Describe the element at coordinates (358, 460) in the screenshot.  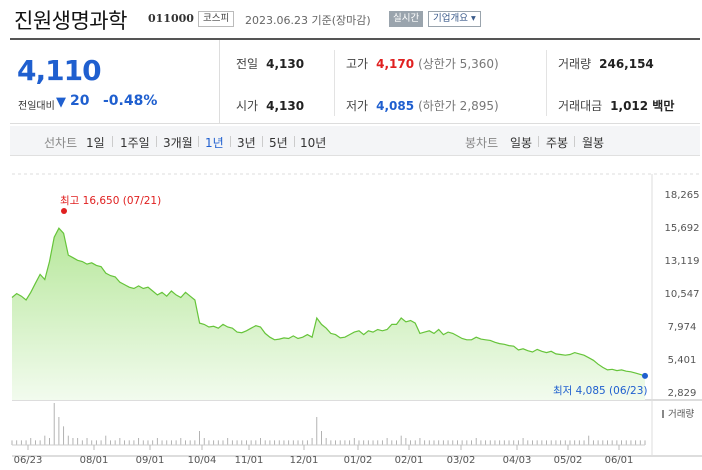
I see `x-tick-label: 01/02` at that location.